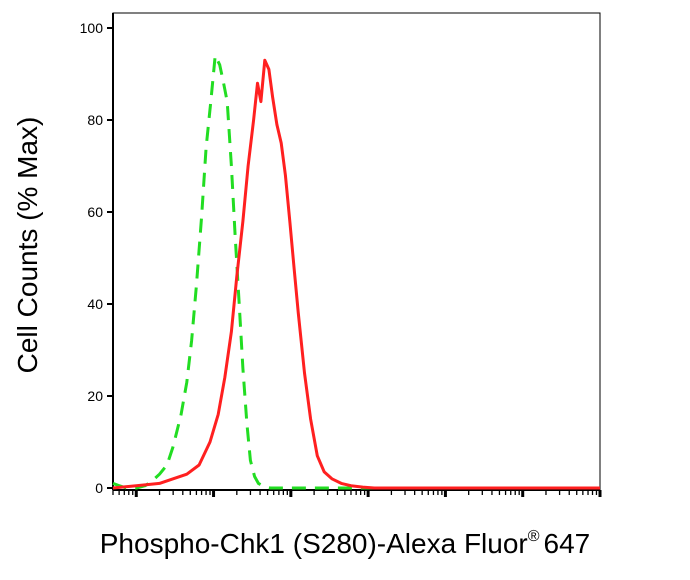 The image size is (690, 580). What do you see at coordinates (95, 212) in the screenshot?
I see `y-tick-label: 60` at bounding box center [95, 212].